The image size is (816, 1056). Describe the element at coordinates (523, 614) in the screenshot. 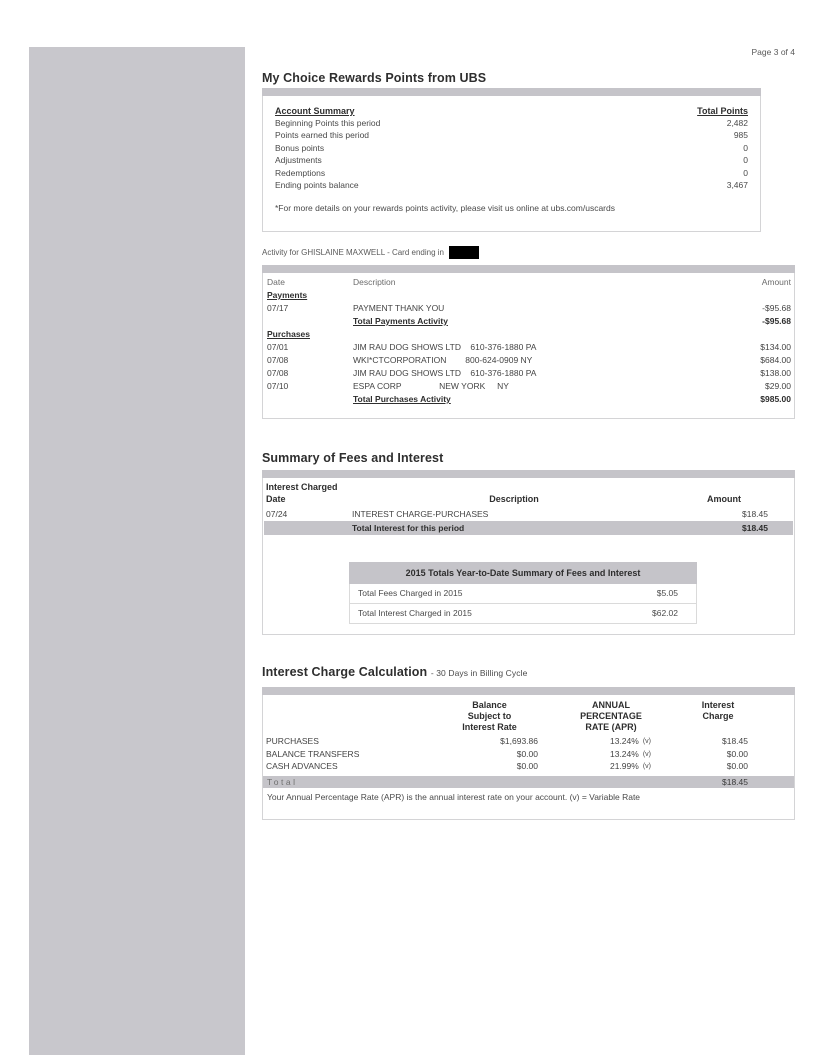

I see `ytd-row: Total Interest Charged in 2015 $62.02` at that location.